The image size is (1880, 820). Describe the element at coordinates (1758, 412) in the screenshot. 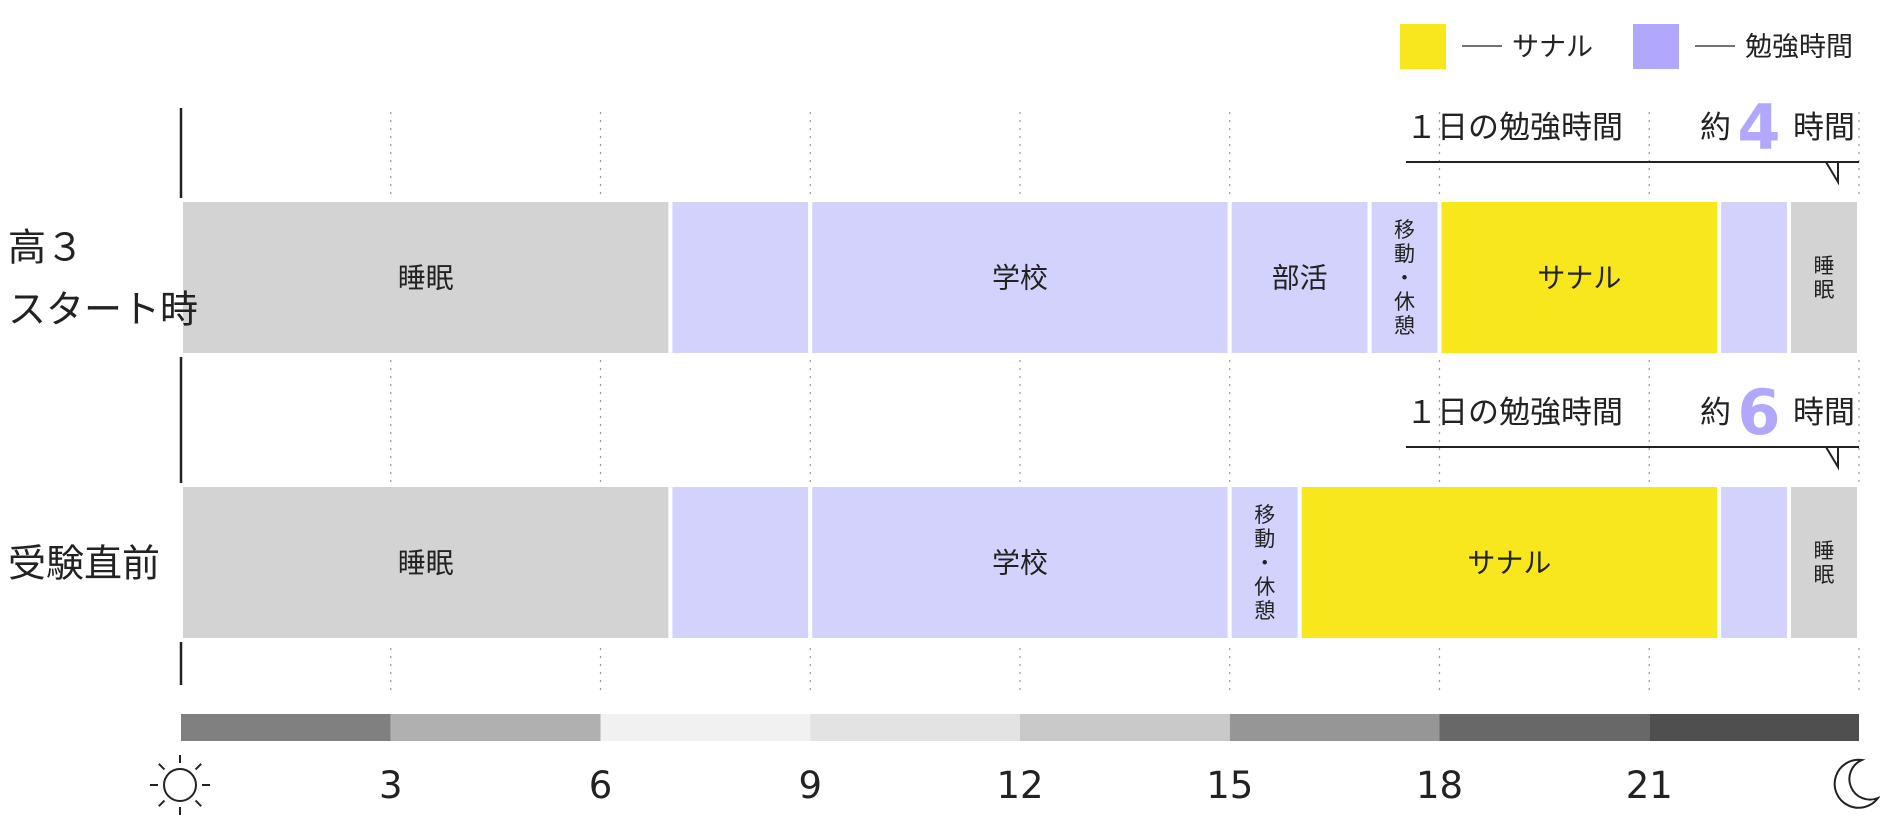

I see `study-note-value: 6` at that location.